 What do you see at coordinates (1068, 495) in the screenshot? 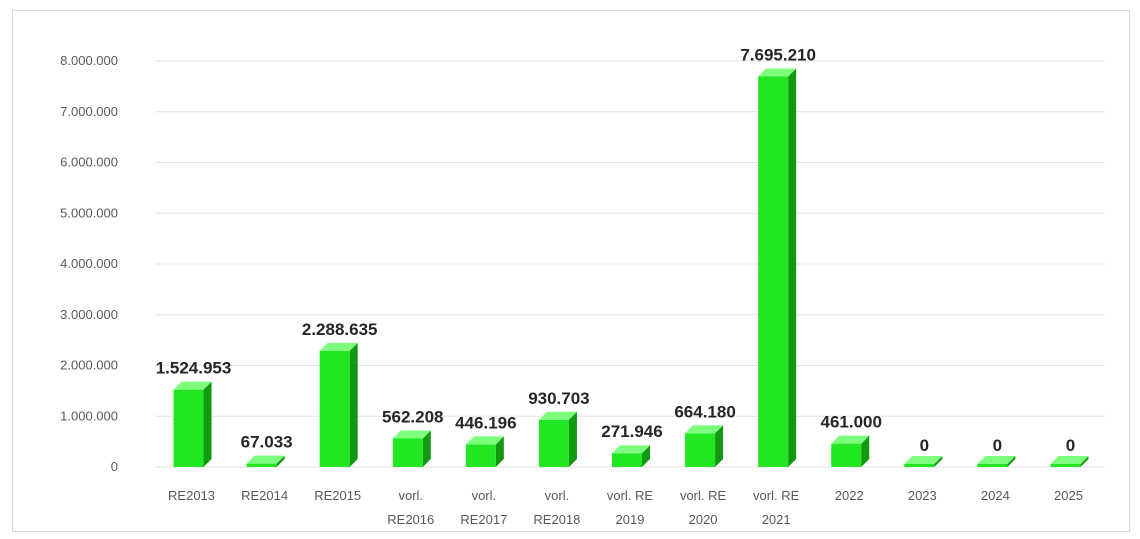
I see `x-tick-label: 2025` at bounding box center [1068, 495].